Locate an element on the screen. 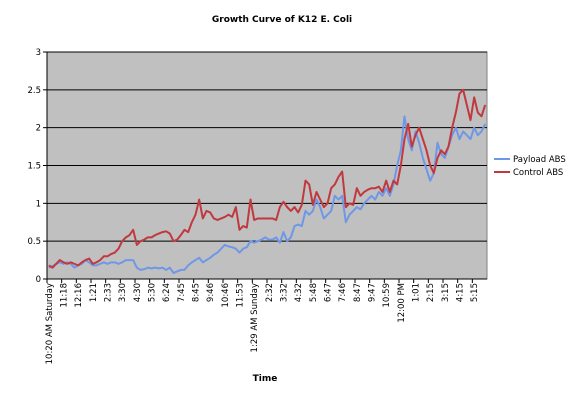  x-tick-label: 2:33 is located at coordinates (109, 292).